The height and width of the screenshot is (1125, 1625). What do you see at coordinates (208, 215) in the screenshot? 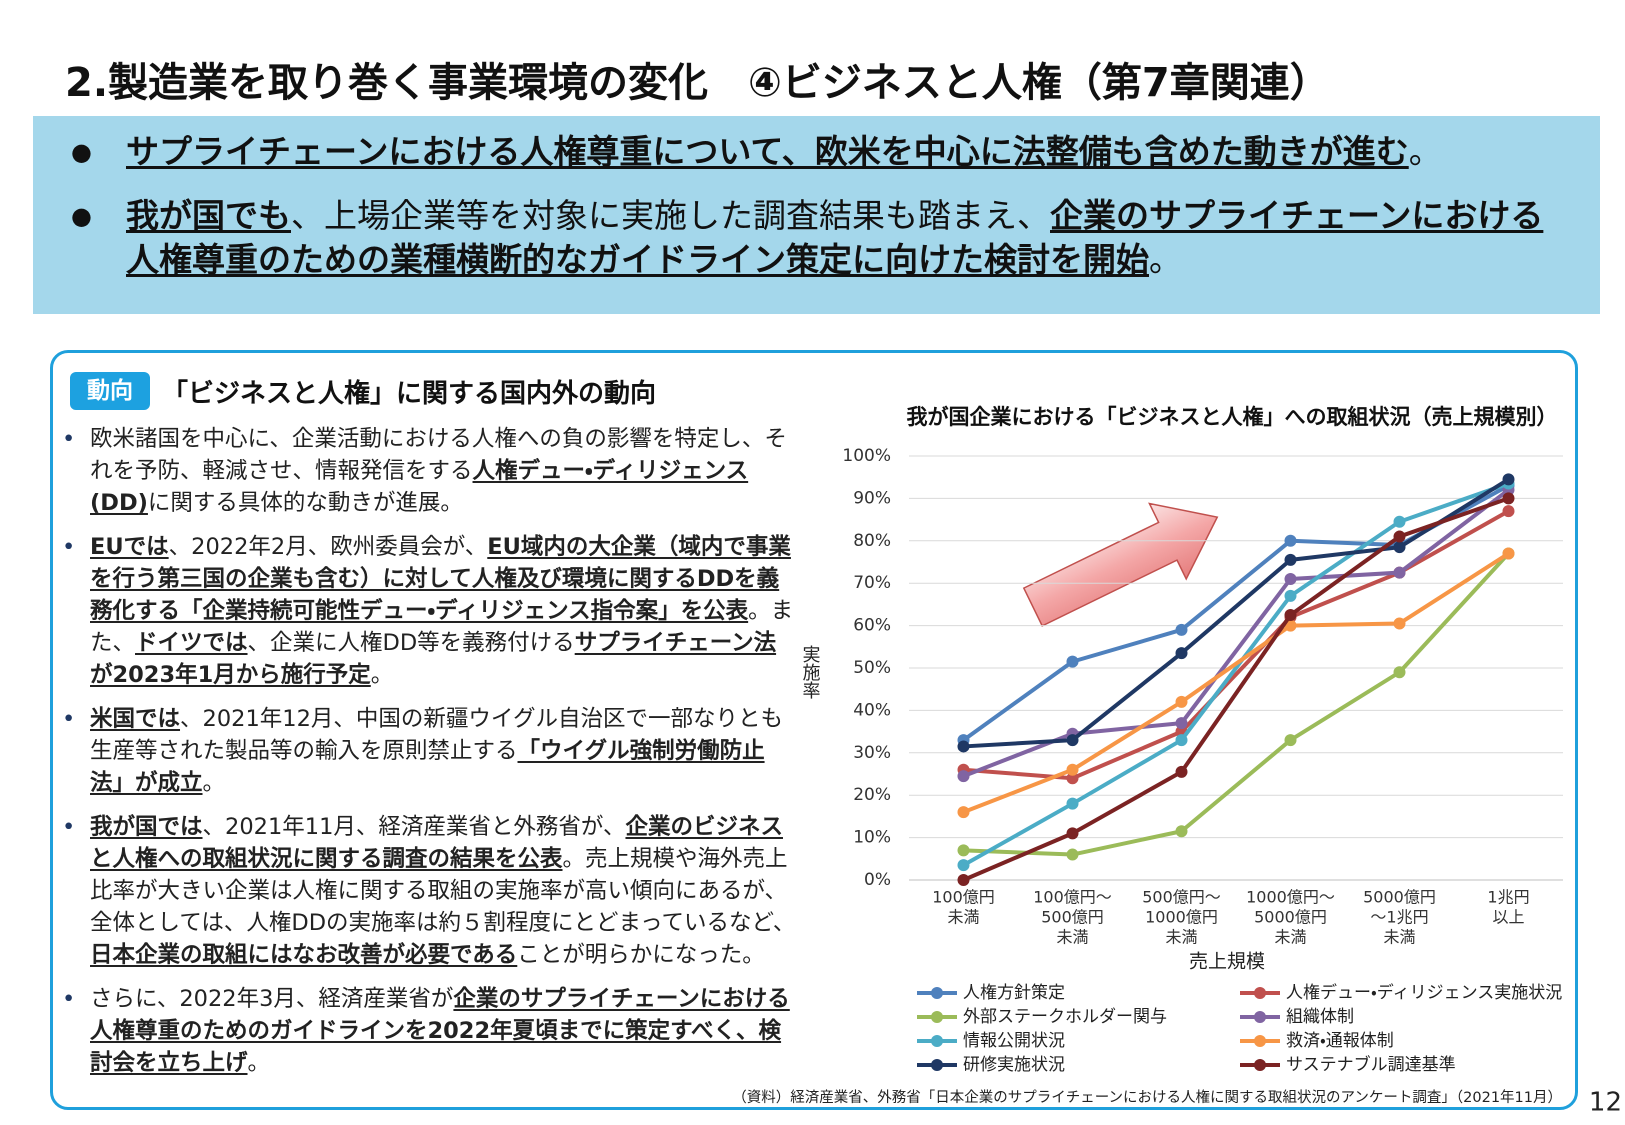
I see `emphasis-text: 我が国でも` at bounding box center [208, 215].